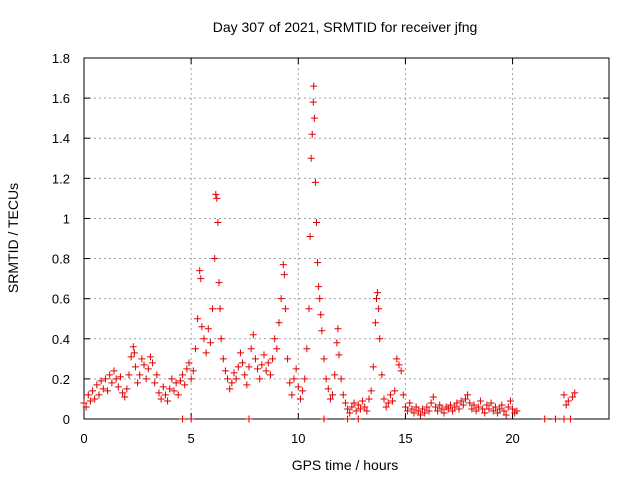 This screenshot has width=640, height=480. I want to click on x-tick-label: 10, so click(298, 438).